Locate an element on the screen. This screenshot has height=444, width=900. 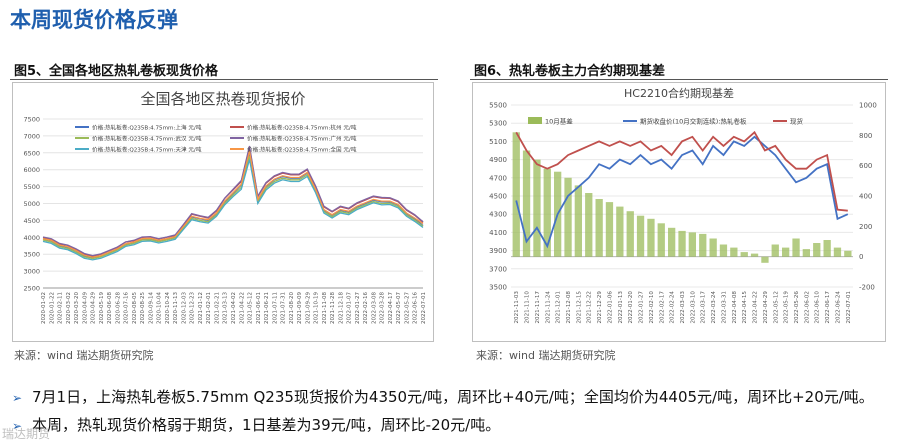
legend-label: 价格:热轧板卷:Q235B:4.75mm:天津 元/吨 is located at coordinates (147, 150).